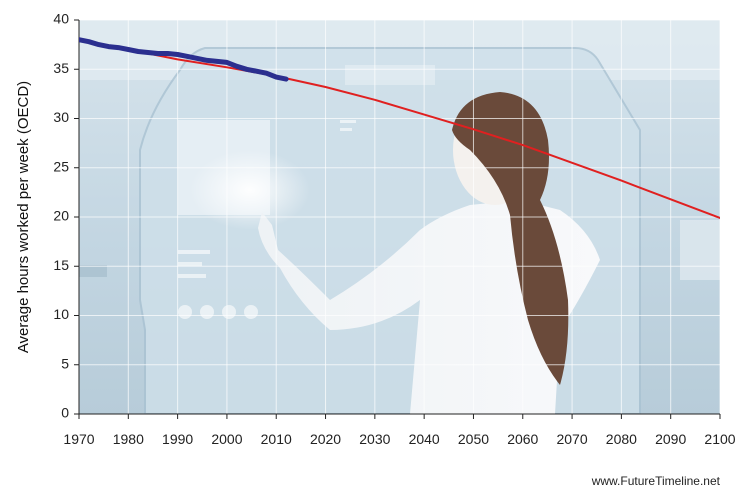 This screenshot has height=498, width=750. I want to click on x-tick-label: 2040, so click(424, 439).